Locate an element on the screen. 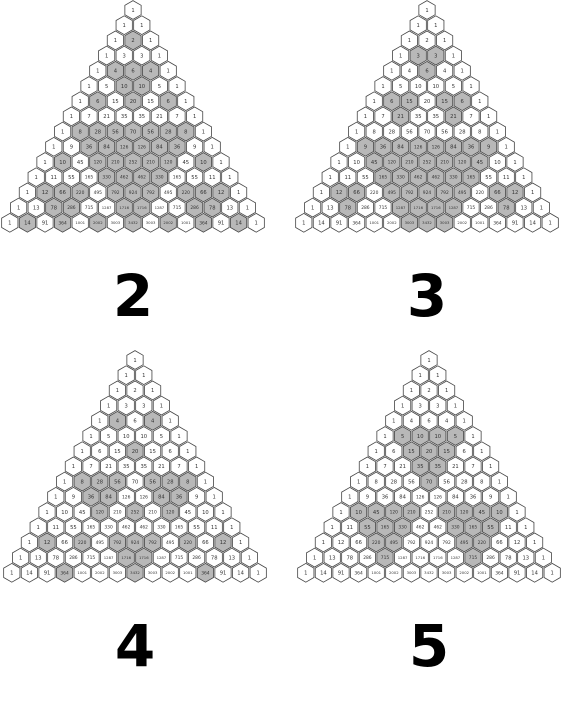 This screenshot has height=703, width=575. hex-cell-value: 495 is located at coordinates (392, 193).